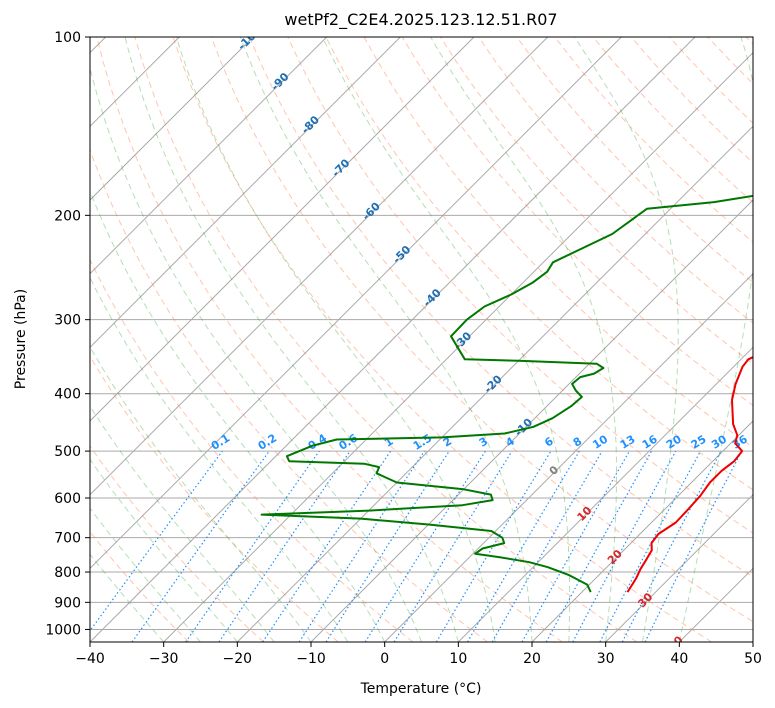 This screenshot has width=775, height=708. I want to click on y-tick-label: 700, so click(67, 539).